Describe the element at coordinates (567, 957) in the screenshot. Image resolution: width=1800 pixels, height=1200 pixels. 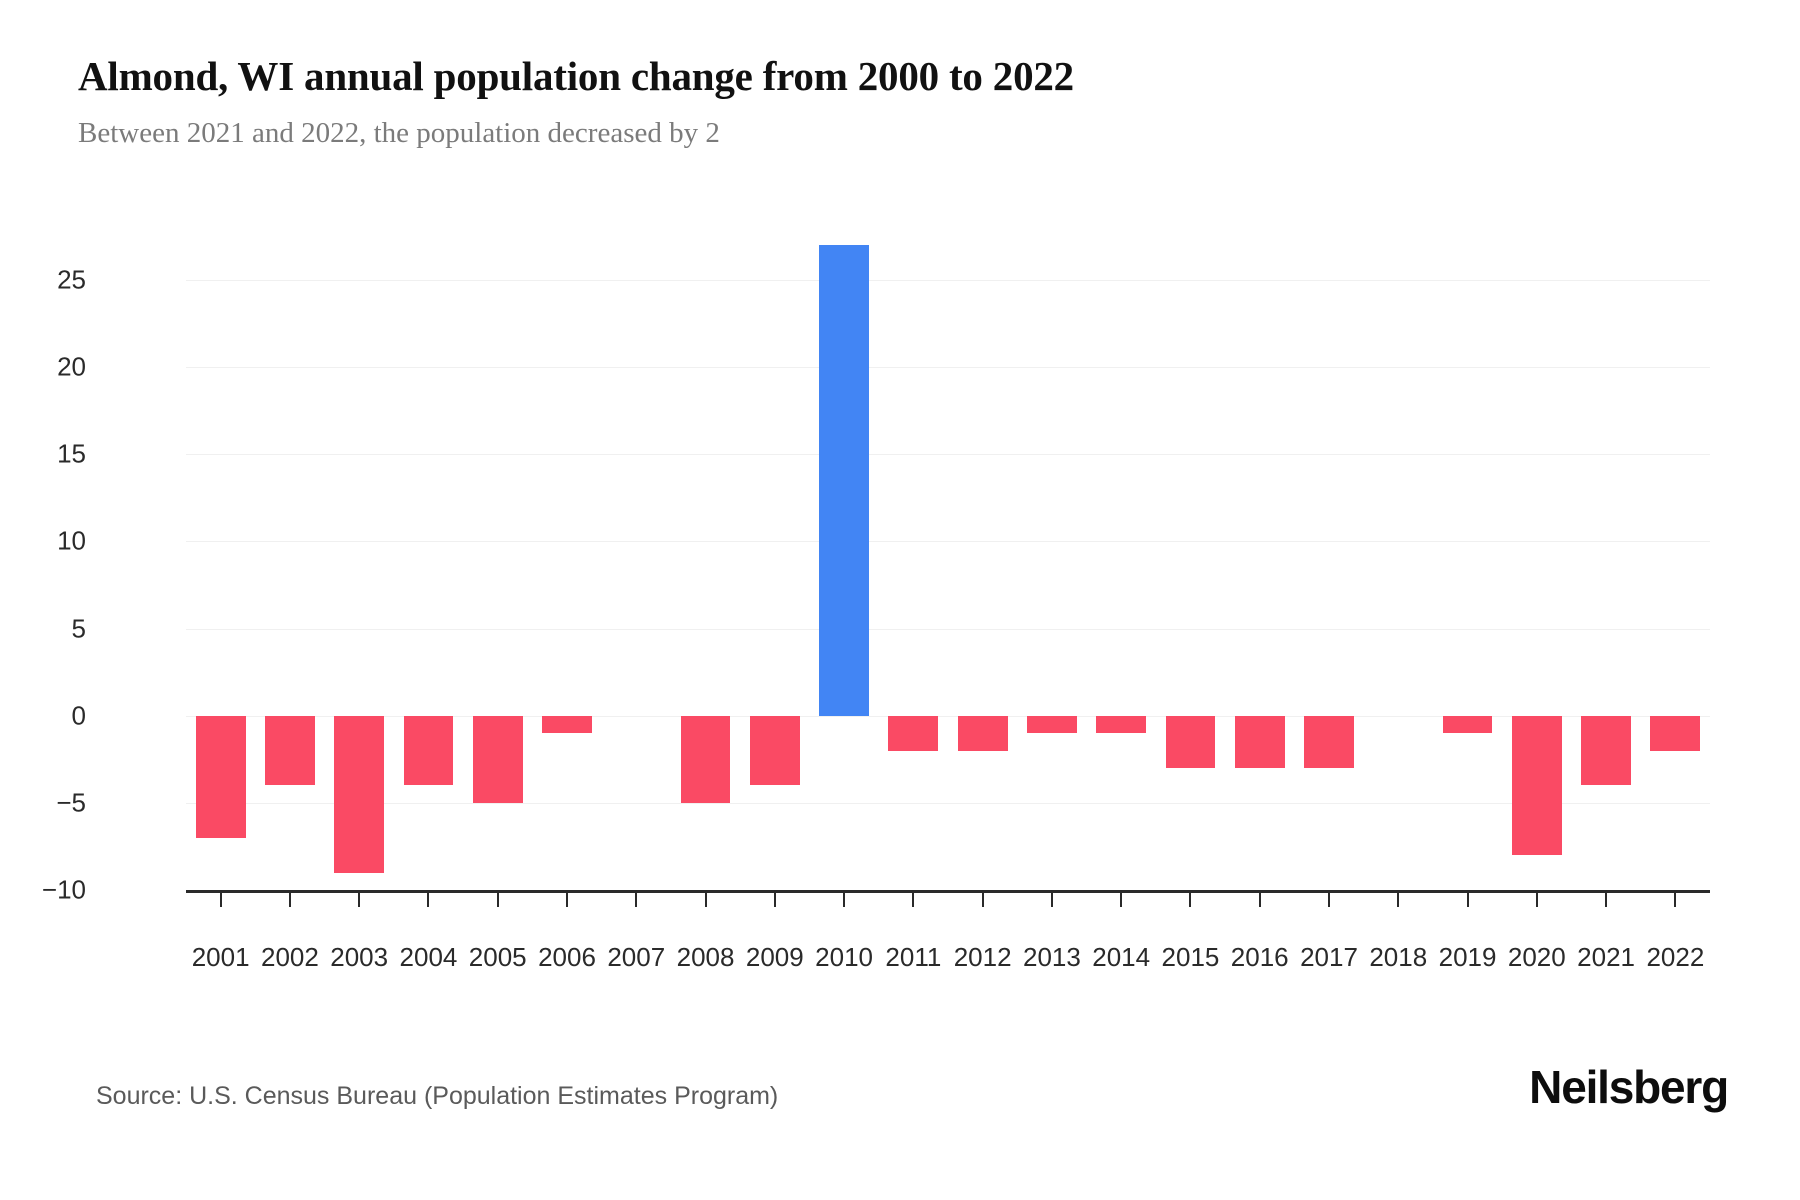
I see `x-axis-tick-label: 2006` at that location.